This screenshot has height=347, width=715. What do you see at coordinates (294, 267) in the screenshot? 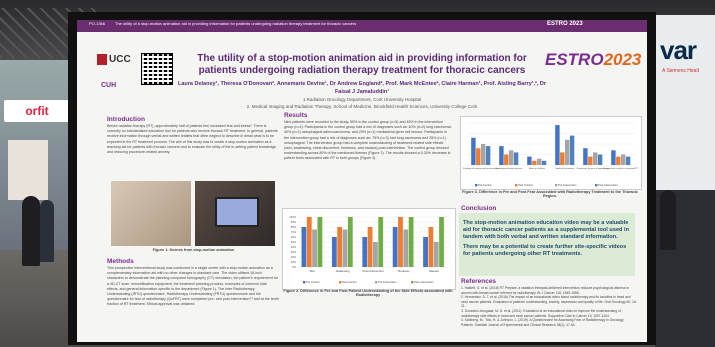
I see `y-tick-label: 0%` at bounding box center [294, 267].